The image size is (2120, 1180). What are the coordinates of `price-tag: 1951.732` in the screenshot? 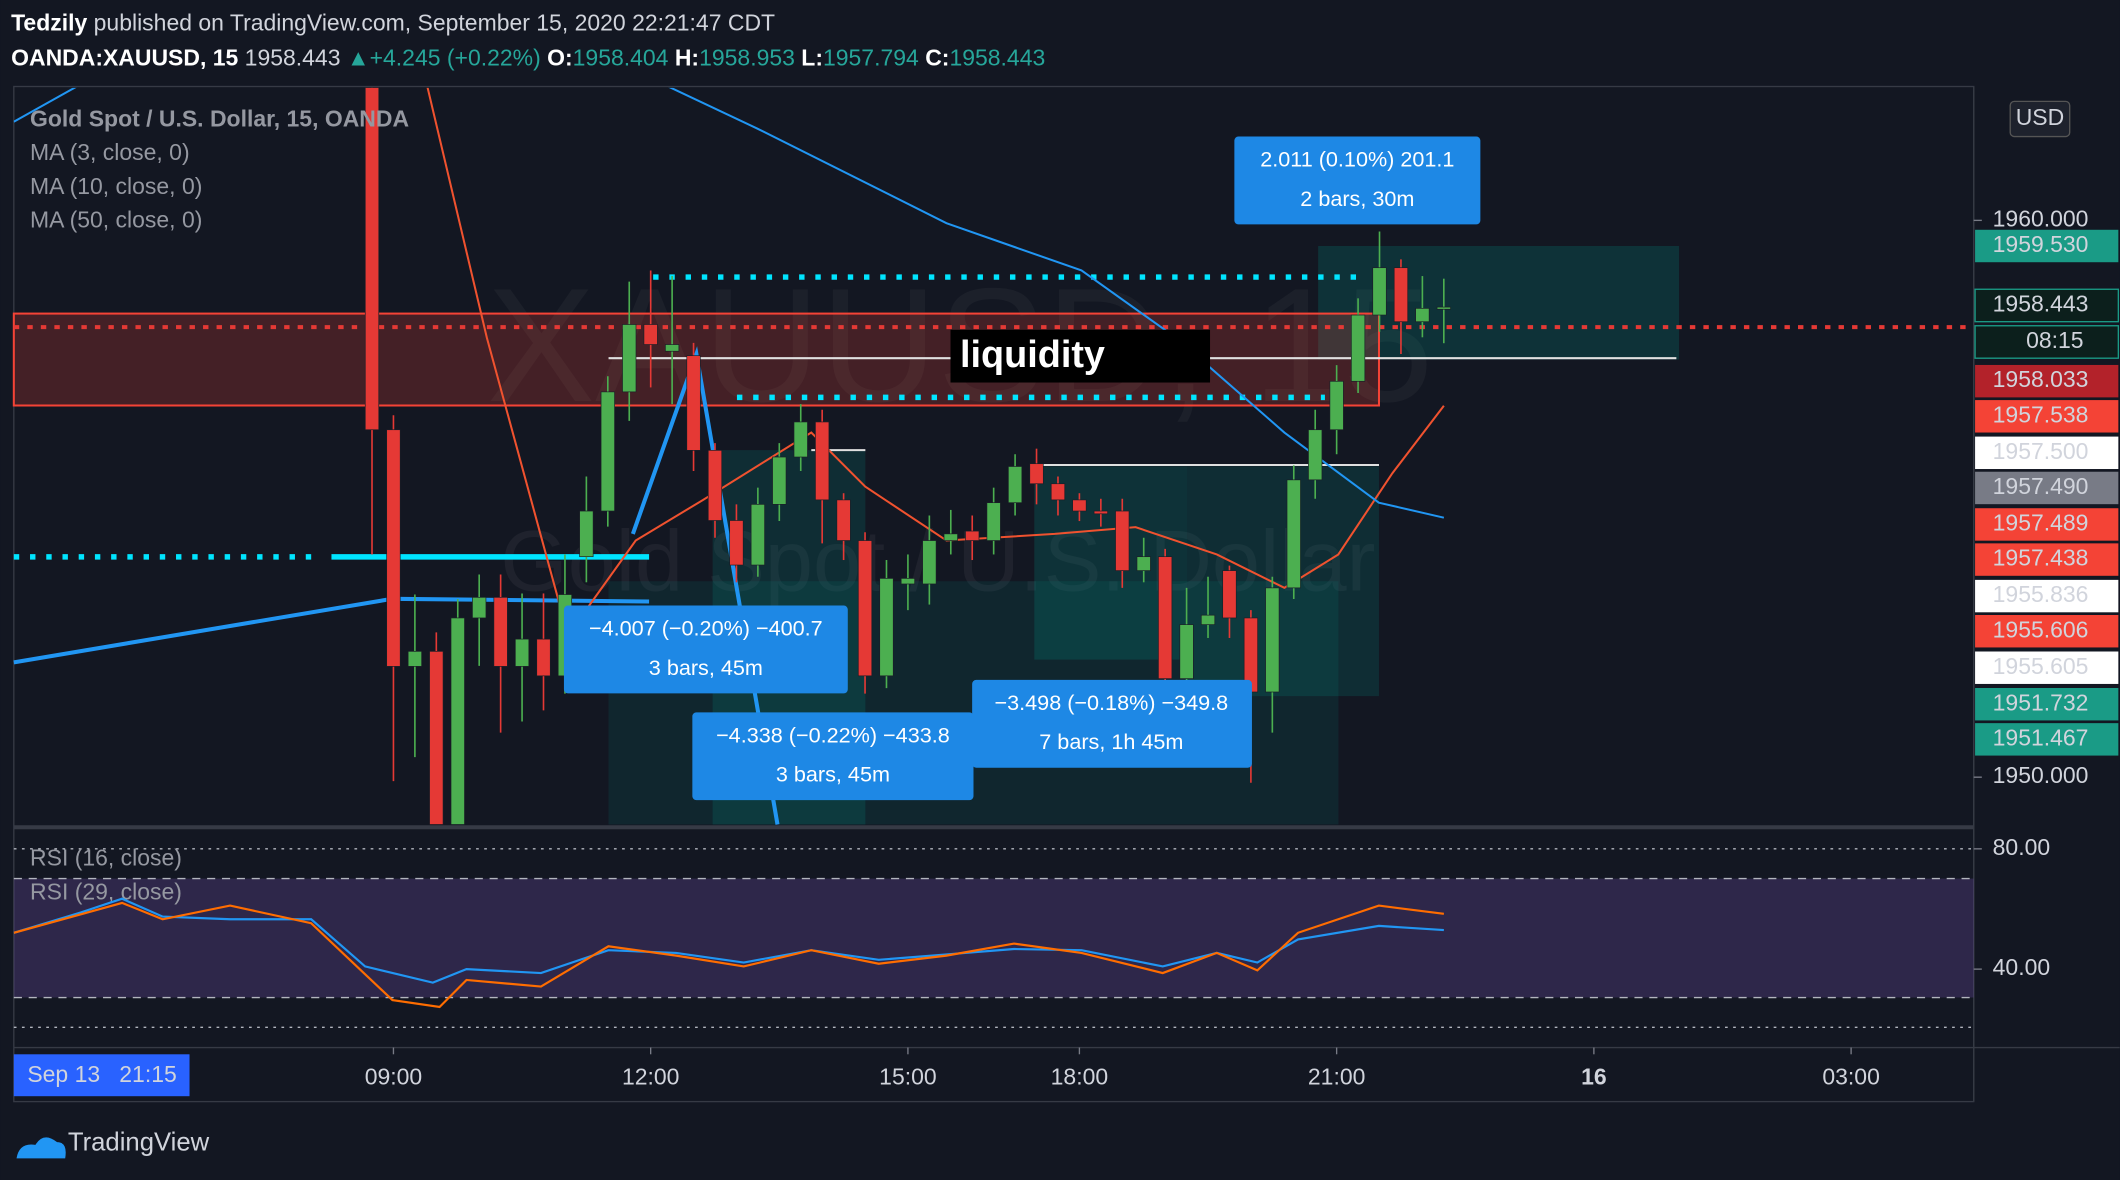 It's located at (2041, 702).